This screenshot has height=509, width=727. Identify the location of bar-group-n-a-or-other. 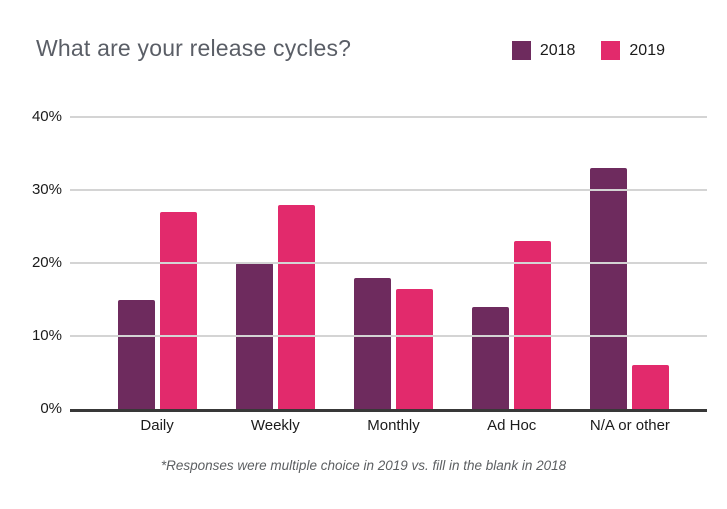
(630, 263).